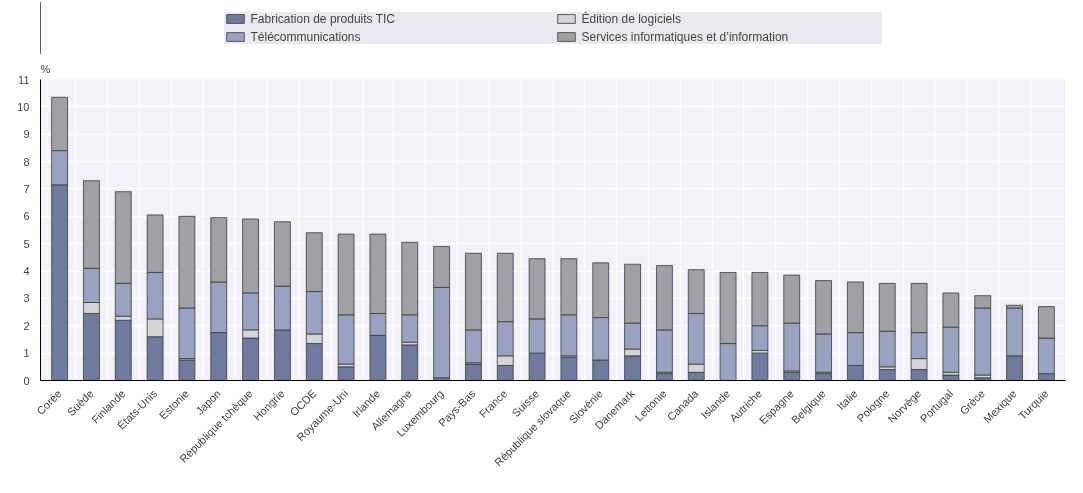 The width and height of the screenshot is (1083, 493). I want to click on y-tick-label: 9, so click(26, 134).